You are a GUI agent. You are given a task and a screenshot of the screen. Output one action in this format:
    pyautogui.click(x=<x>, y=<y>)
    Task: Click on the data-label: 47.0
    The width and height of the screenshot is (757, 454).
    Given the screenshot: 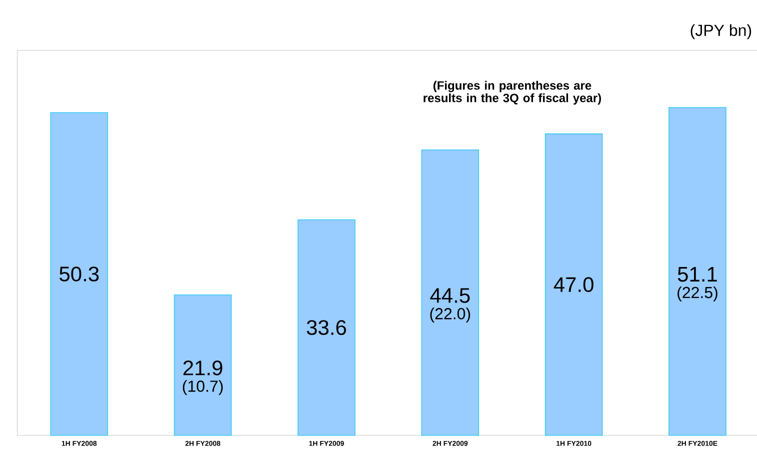 What is the action you would take?
    pyautogui.click(x=574, y=284)
    